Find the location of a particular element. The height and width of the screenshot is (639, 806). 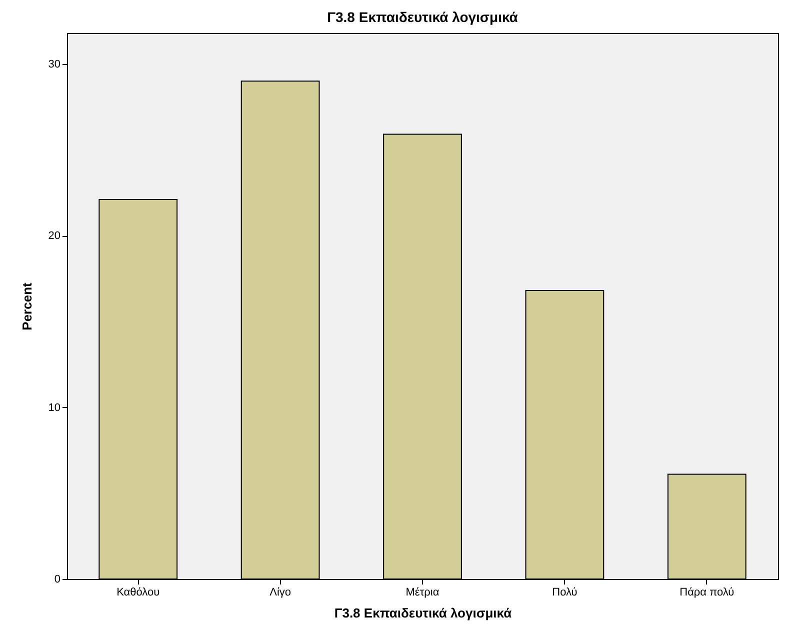

x-tick-label: Λίγο is located at coordinates (281, 592).